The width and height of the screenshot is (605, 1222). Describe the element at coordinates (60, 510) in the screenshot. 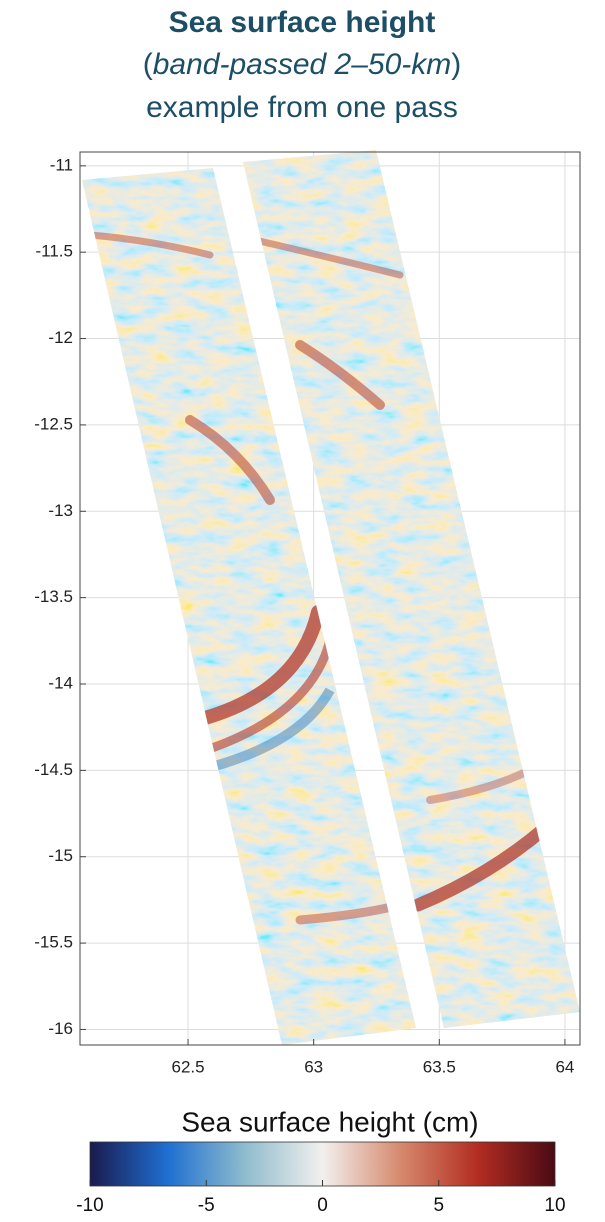

I see `y-tick-label: -13` at that location.